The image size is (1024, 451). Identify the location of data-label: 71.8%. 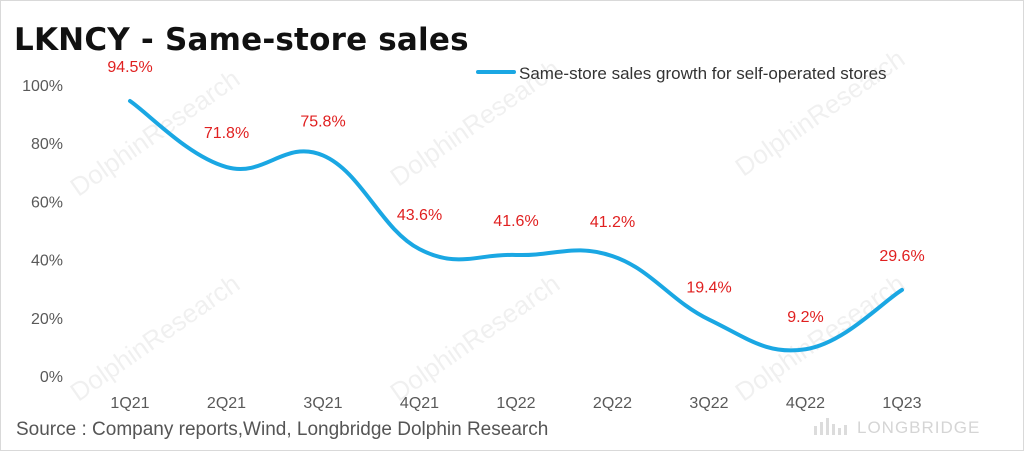
(226, 133).